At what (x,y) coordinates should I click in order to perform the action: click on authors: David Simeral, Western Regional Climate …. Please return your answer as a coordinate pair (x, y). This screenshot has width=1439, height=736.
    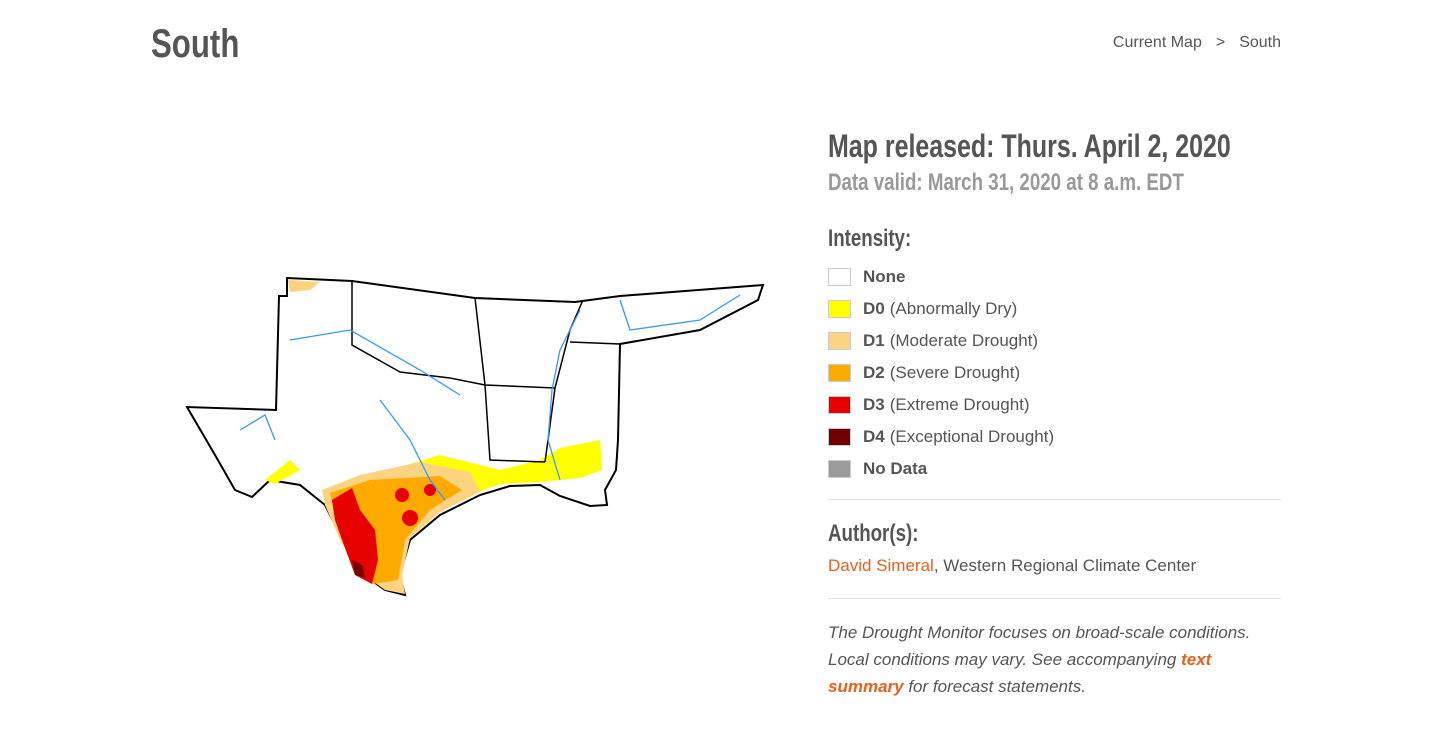
    Looking at the image, I should click on (1054, 566).